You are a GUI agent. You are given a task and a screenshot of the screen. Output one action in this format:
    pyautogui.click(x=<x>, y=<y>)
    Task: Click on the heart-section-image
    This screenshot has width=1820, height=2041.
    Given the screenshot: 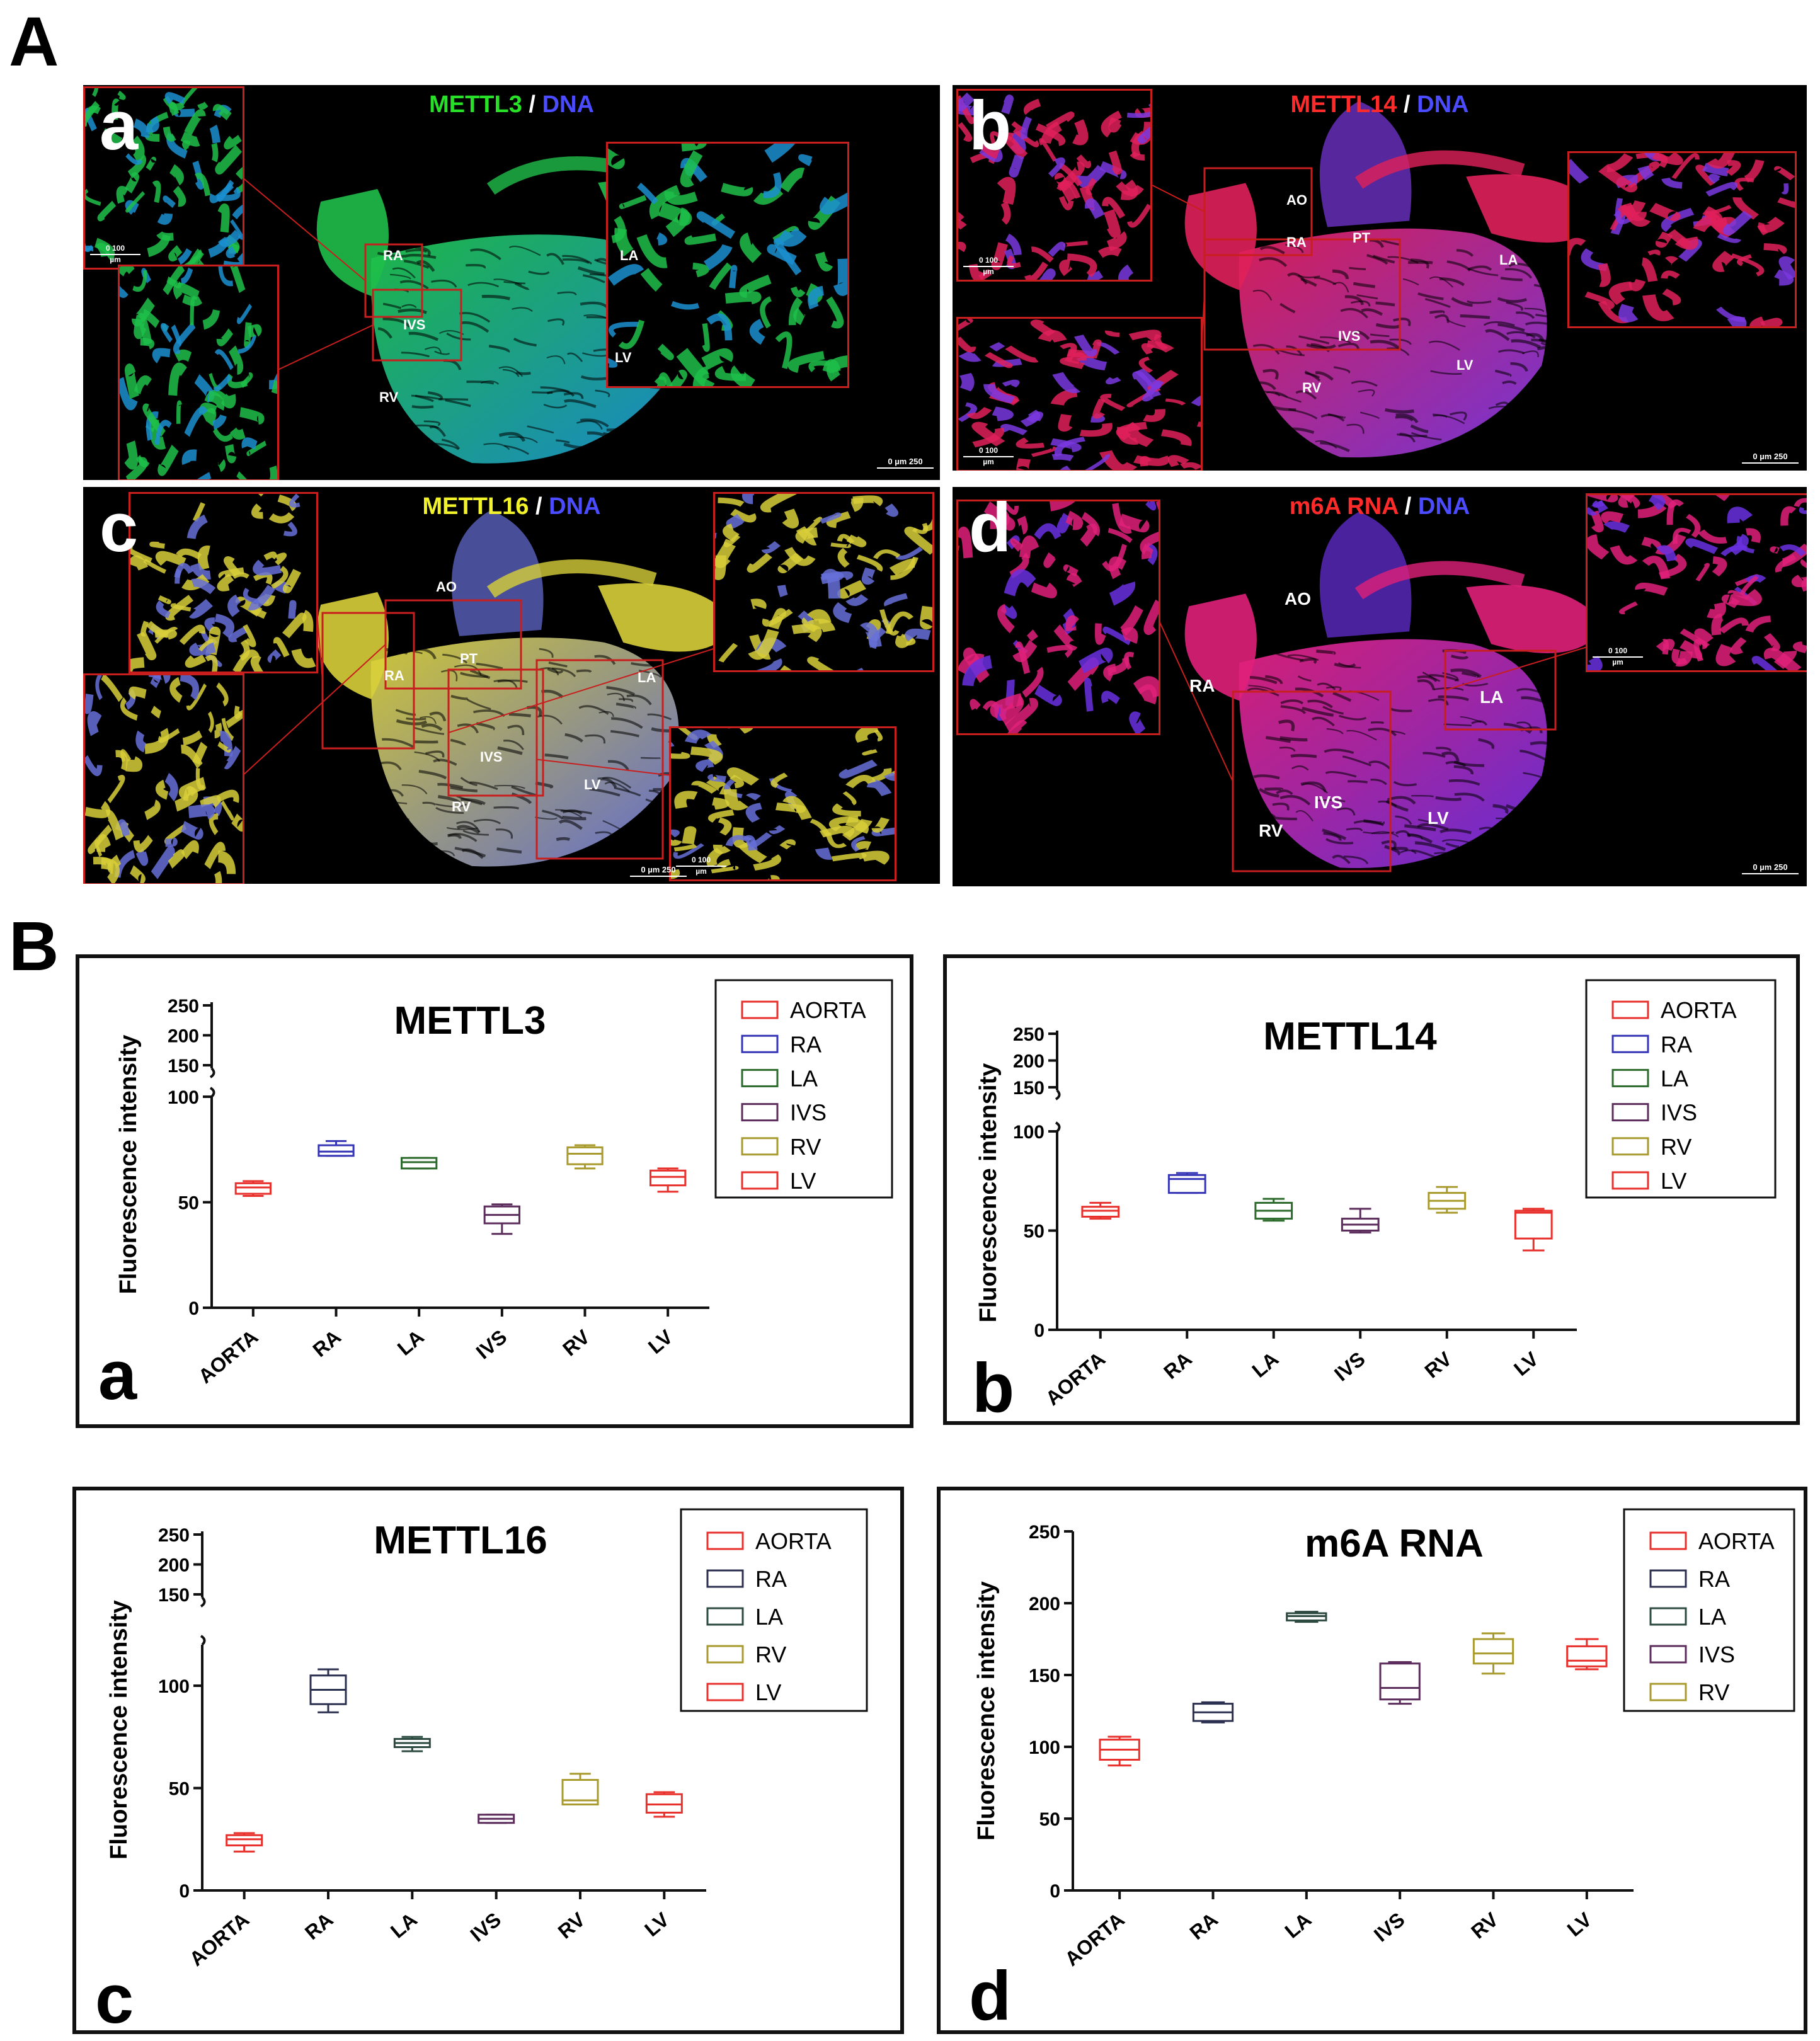 What is the action you would take?
    pyautogui.click(x=1481, y=692)
    